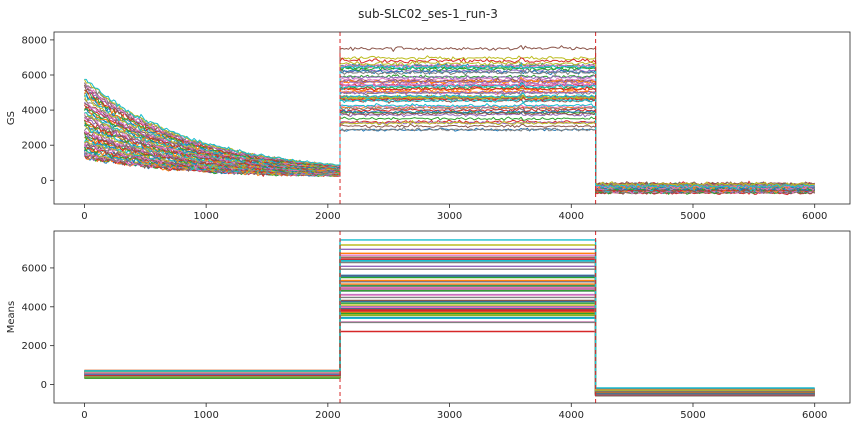 This screenshot has width=856, height=426. Describe the element at coordinates (11, 317) in the screenshot. I see `y-axis-label: Means` at that location.